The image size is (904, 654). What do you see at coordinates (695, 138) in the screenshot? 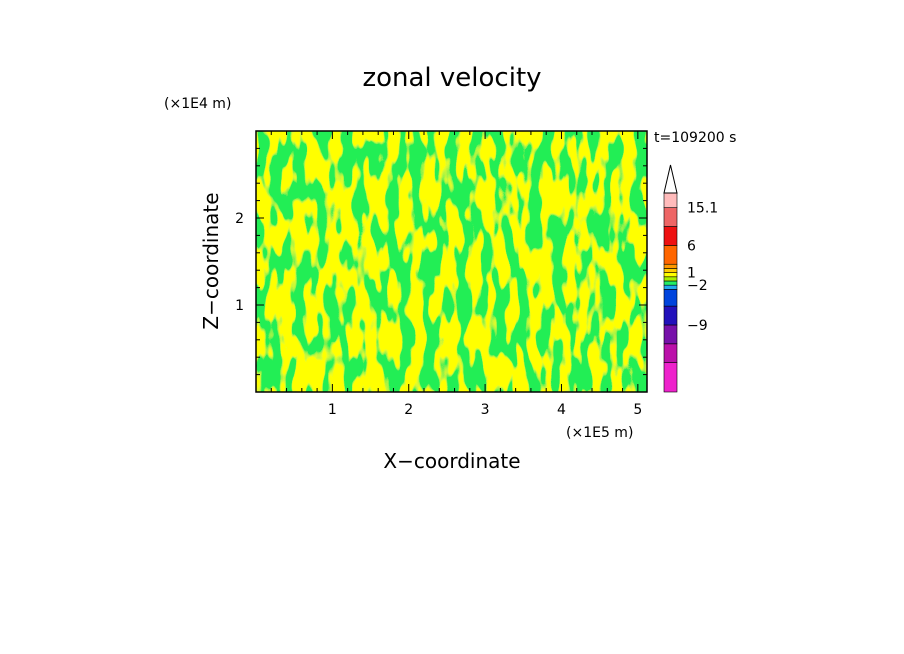
I see `time-label: t=109200 s` at bounding box center [695, 138].